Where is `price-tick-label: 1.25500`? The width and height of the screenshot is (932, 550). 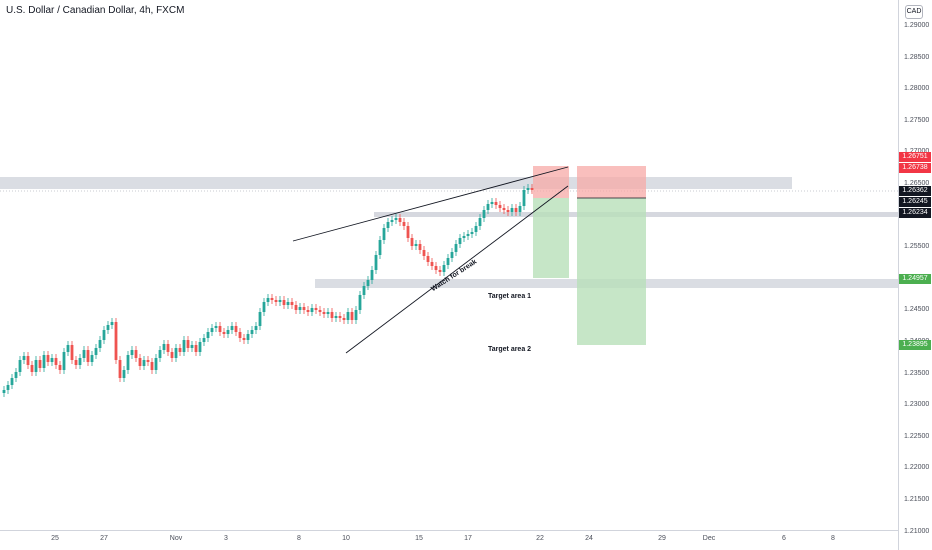
price-tick-label: 1.25500 is located at coordinates (917, 247).